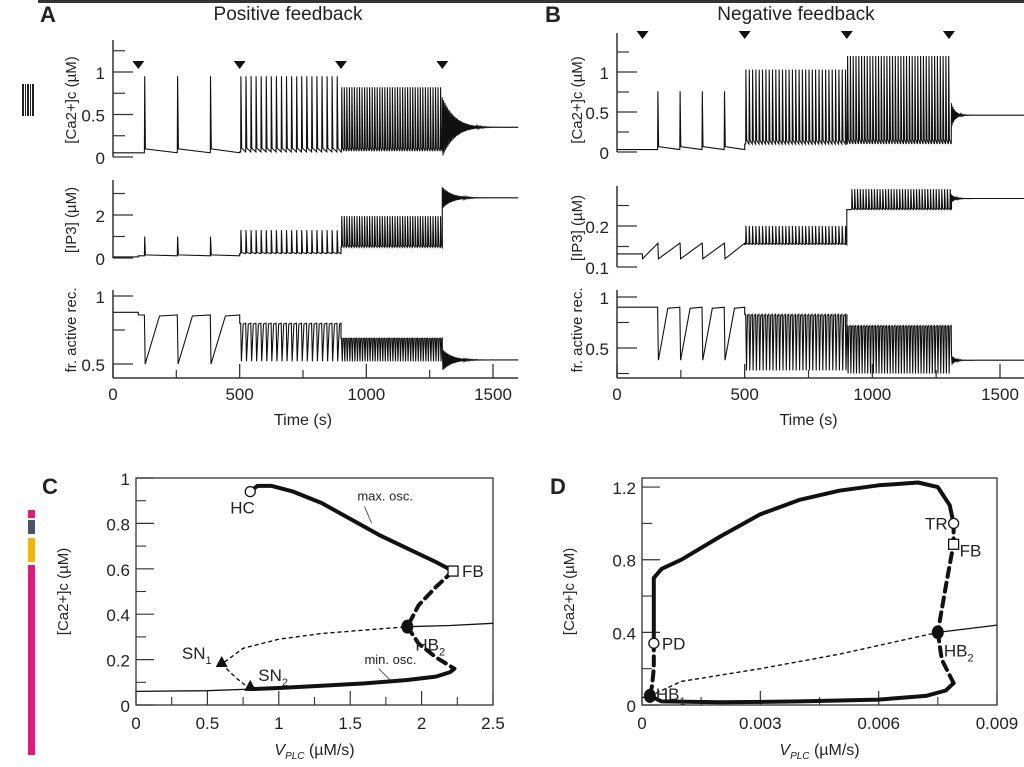 The height and width of the screenshot is (767, 1024). Describe the element at coordinates (31, 514) in the screenshot. I see `side-marker-pink-small` at that location.